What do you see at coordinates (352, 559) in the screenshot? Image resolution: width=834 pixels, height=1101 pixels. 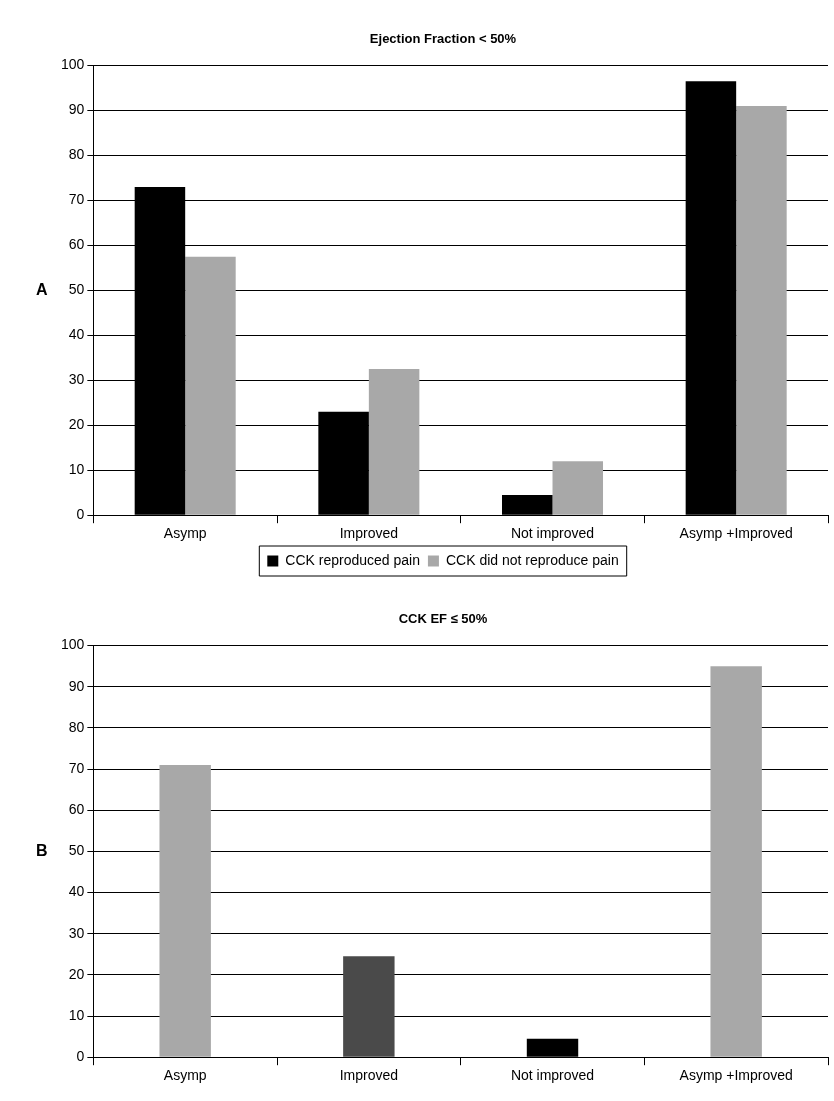 I see `legend-label: CCK reproduced pain` at bounding box center [352, 559].